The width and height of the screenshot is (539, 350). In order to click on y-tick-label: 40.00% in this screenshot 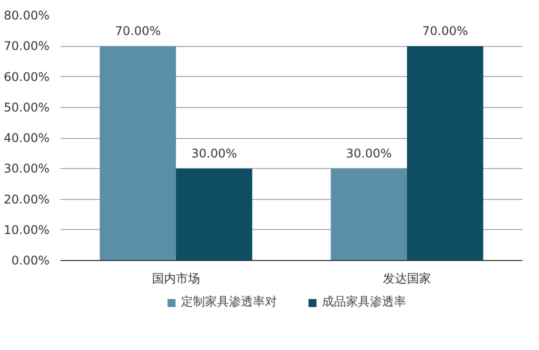, I will do `click(27, 138)`.